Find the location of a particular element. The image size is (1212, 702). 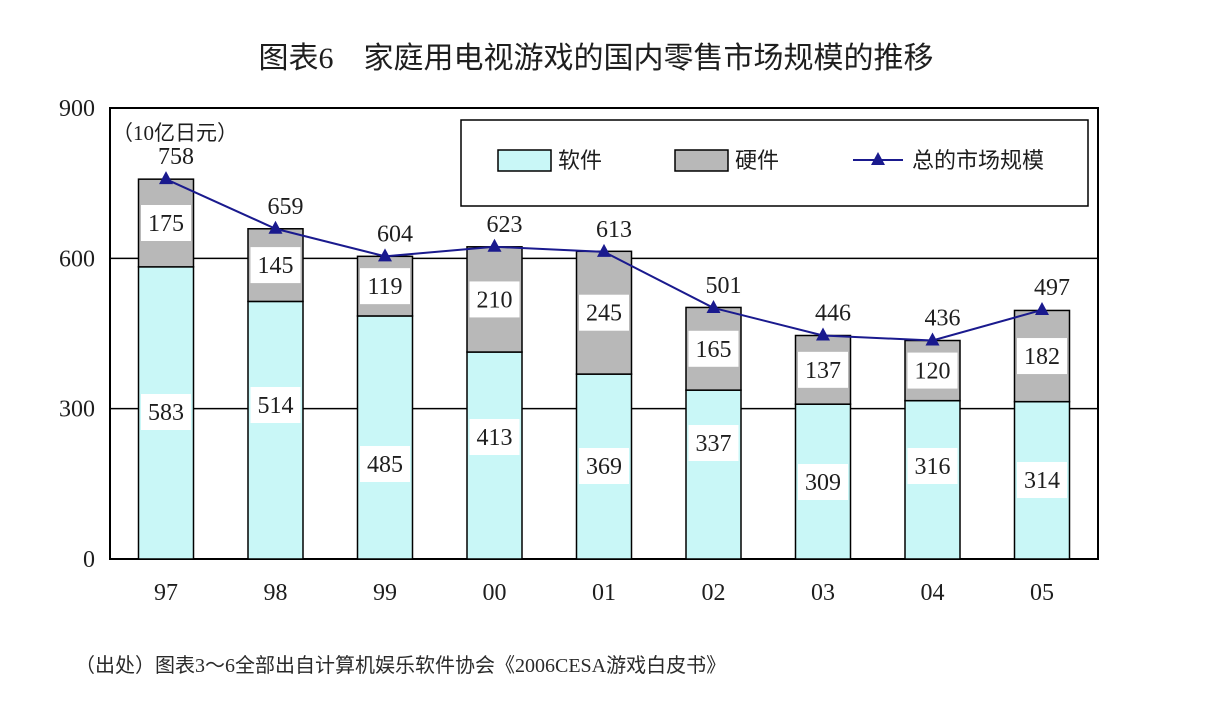

legend-box is located at coordinates (774, 163).